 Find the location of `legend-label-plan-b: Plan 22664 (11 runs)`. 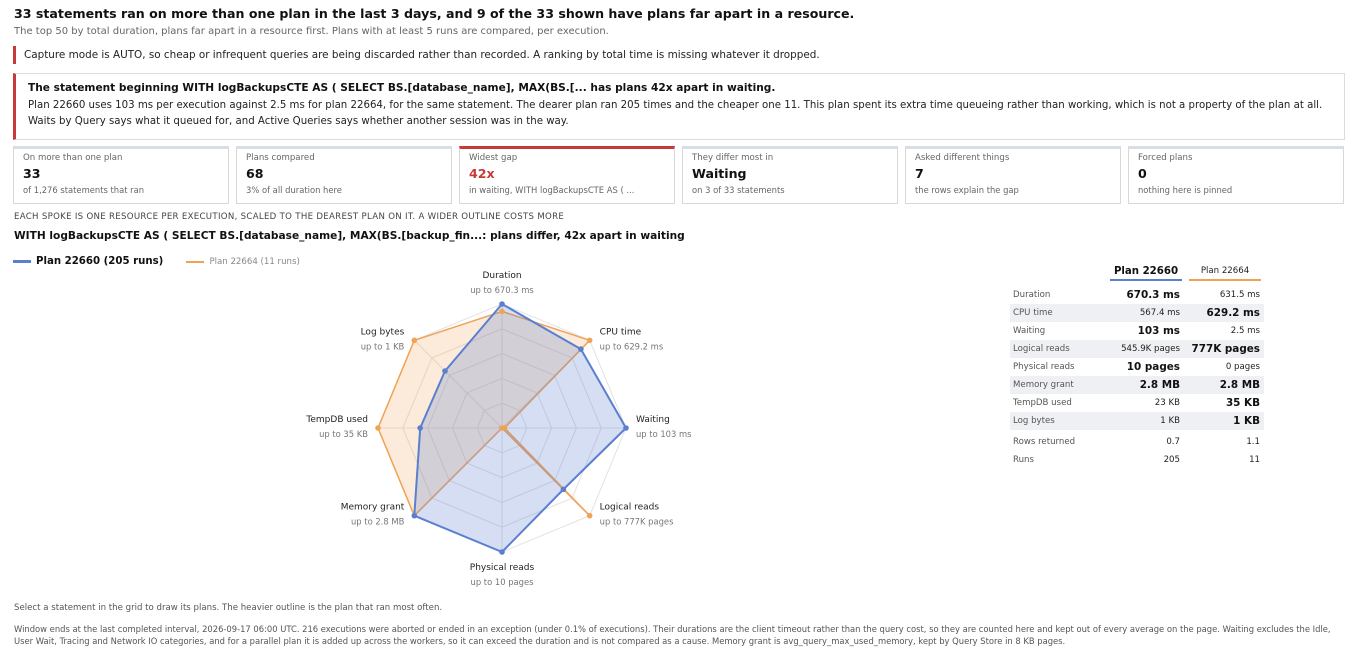

legend-label-plan-b: Plan 22664 (11 runs) is located at coordinates (254, 262).